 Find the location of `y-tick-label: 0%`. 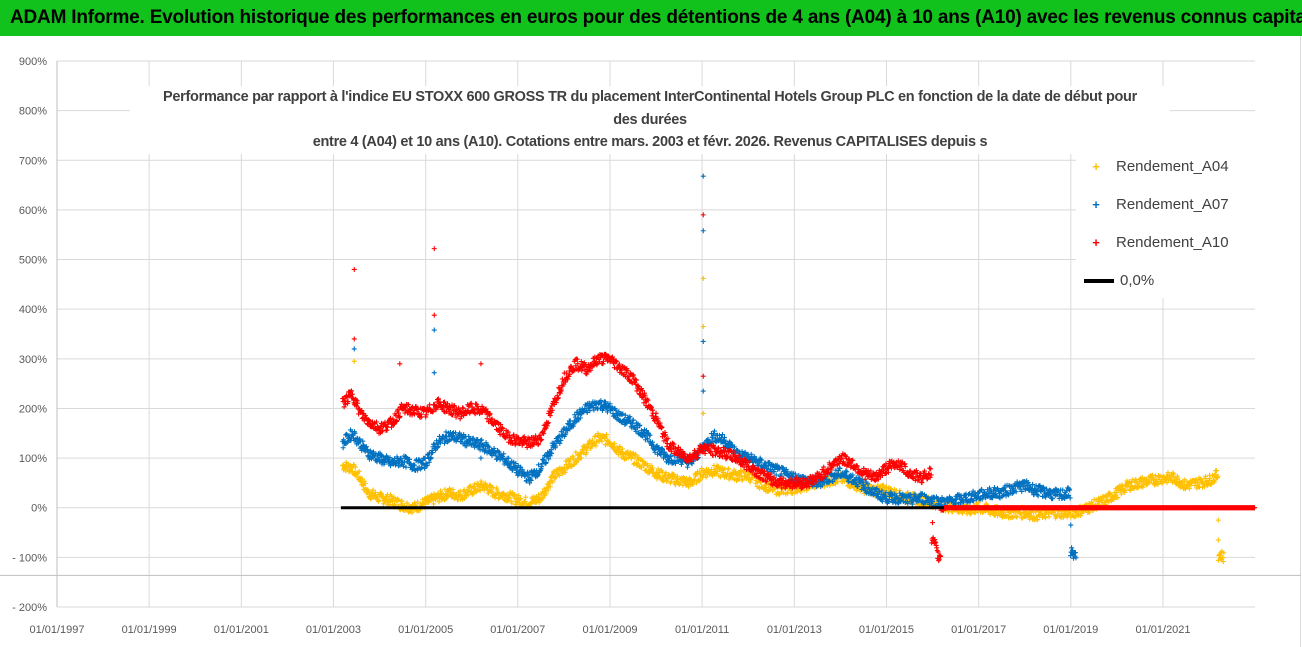

y-tick-label: 0% is located at coordinates (39, 509).